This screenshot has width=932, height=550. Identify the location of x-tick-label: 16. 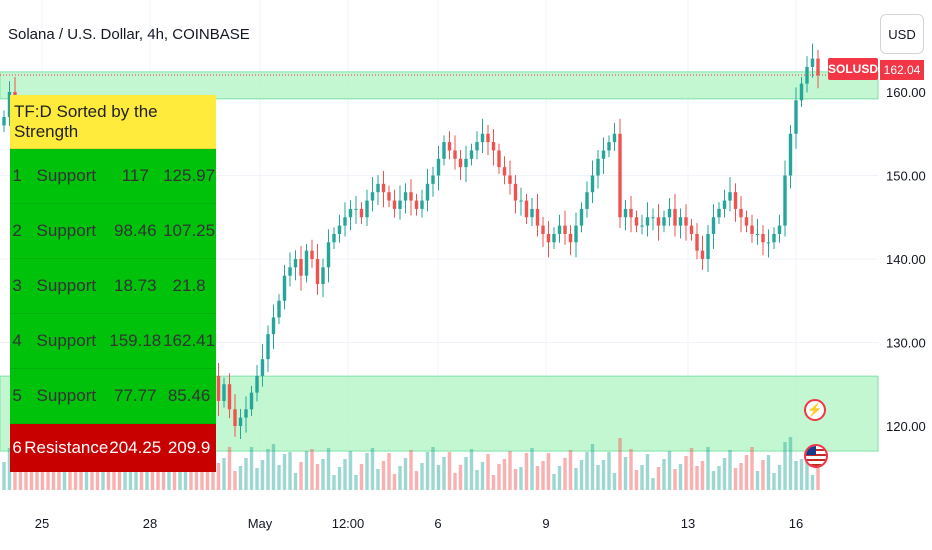
(796, 523).